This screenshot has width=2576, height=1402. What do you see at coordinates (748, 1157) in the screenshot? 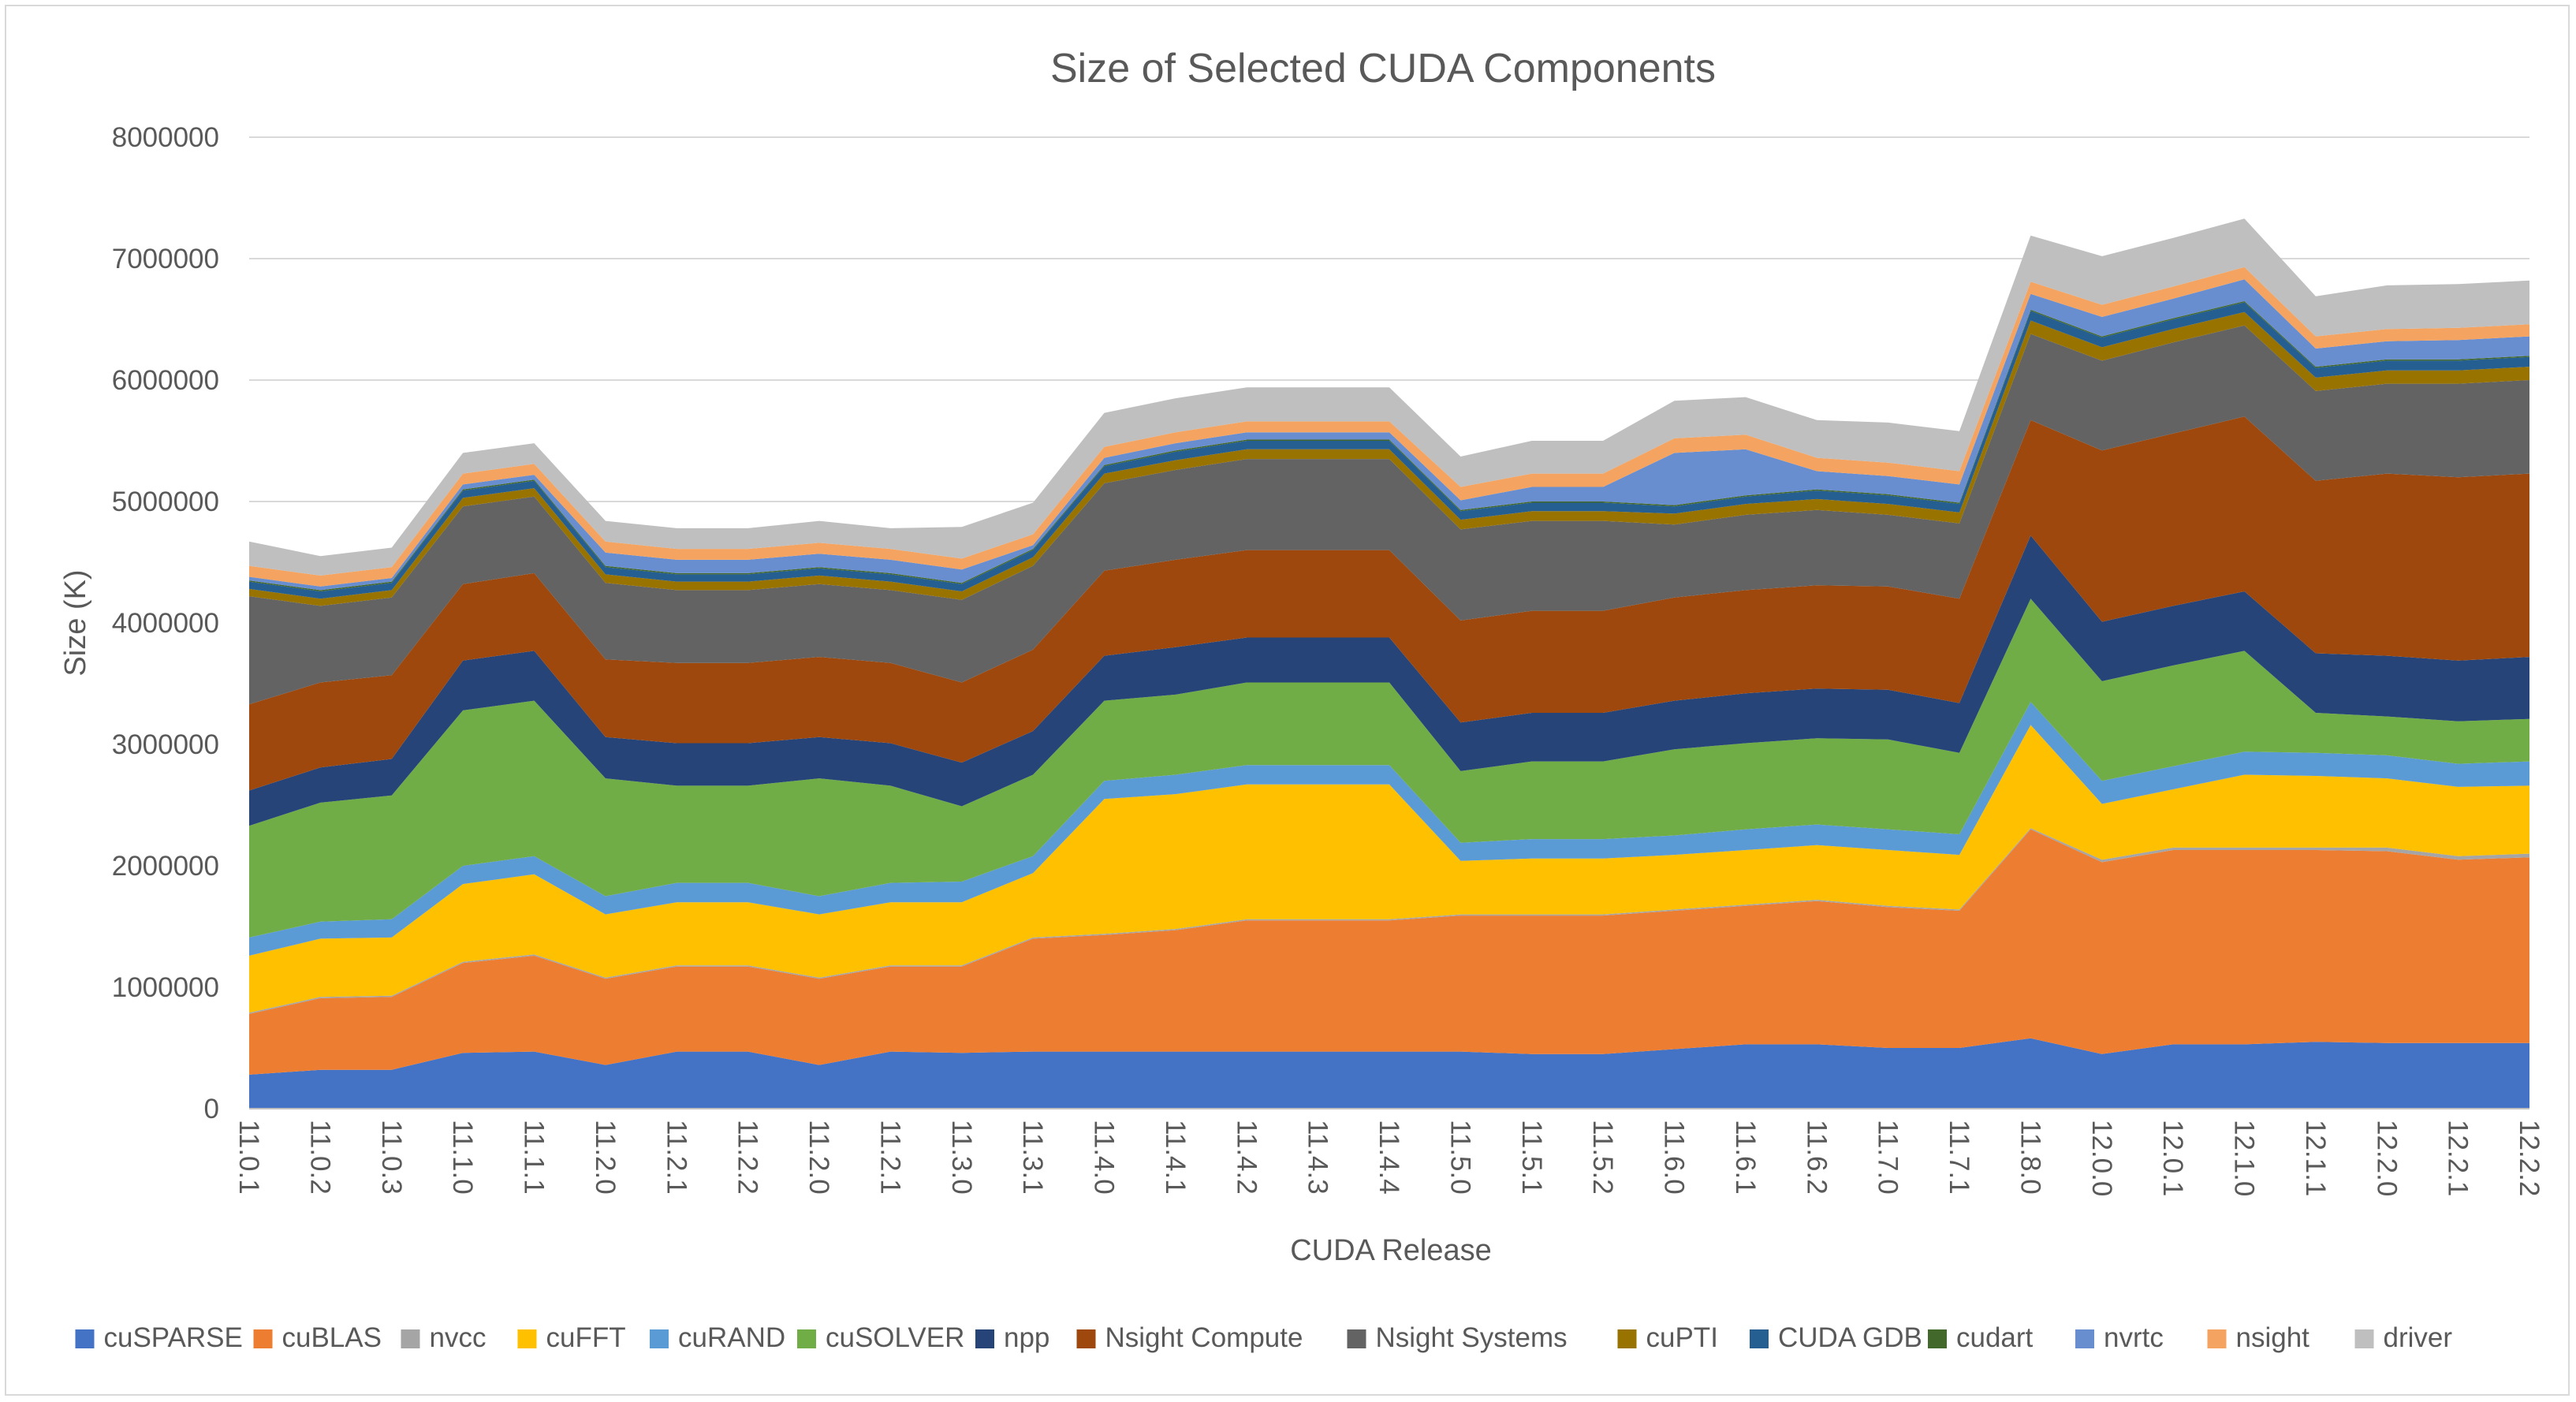
I see `x-tick-label: 11.2.2` at bounding box center [748, 1157].